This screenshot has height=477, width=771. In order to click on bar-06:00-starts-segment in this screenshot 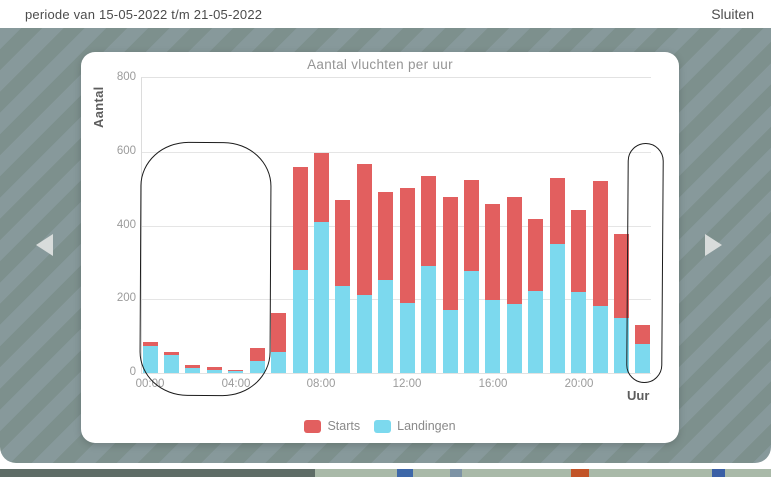, I will do `click(279, 333)`.